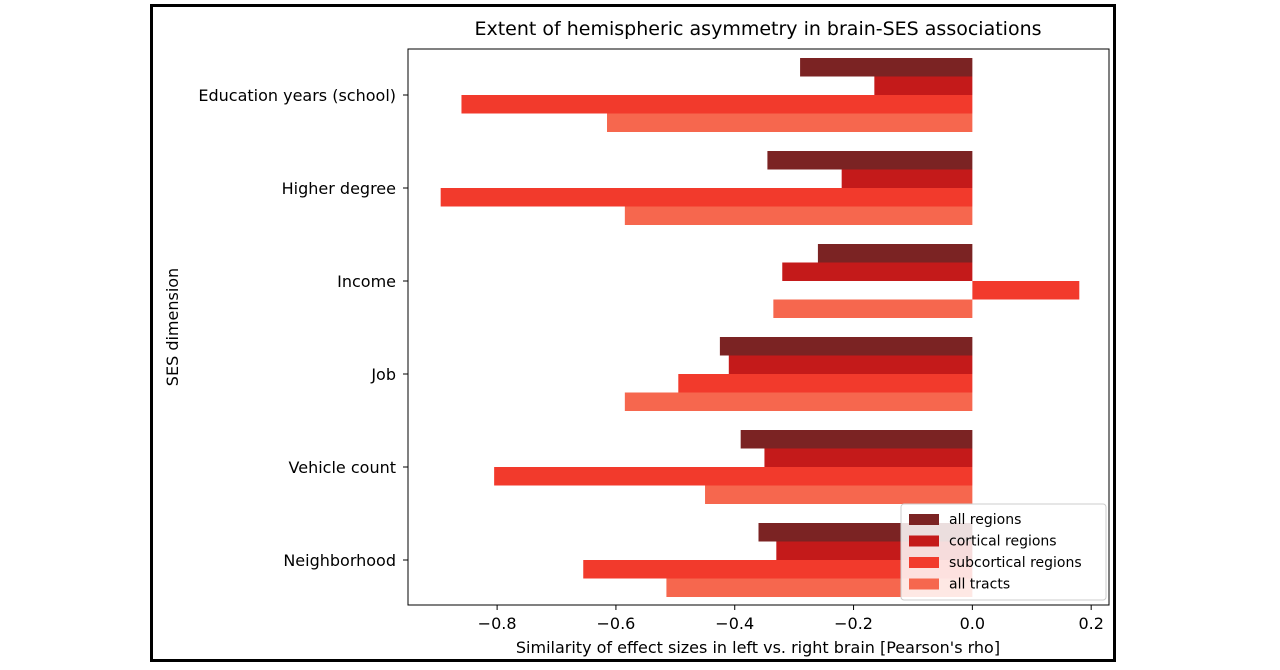 This screenshot has height=670, width=1280. What do you see at coordinates (1090, 623) in the screenshot?
I see `x-tick-label: 0.2` at bounding box center [1090, 623].